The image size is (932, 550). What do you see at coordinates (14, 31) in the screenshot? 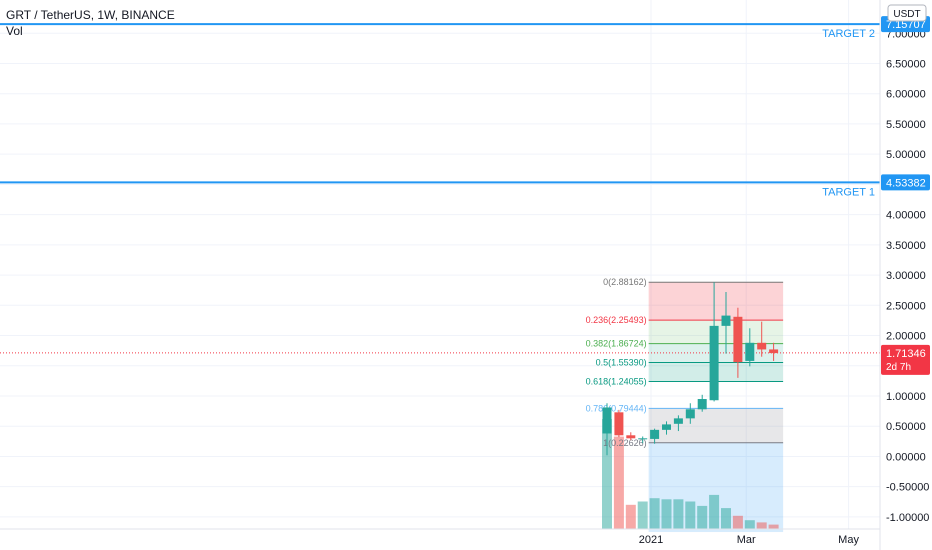
I see `volume-label: Vol` at bounding box center [14, 31].